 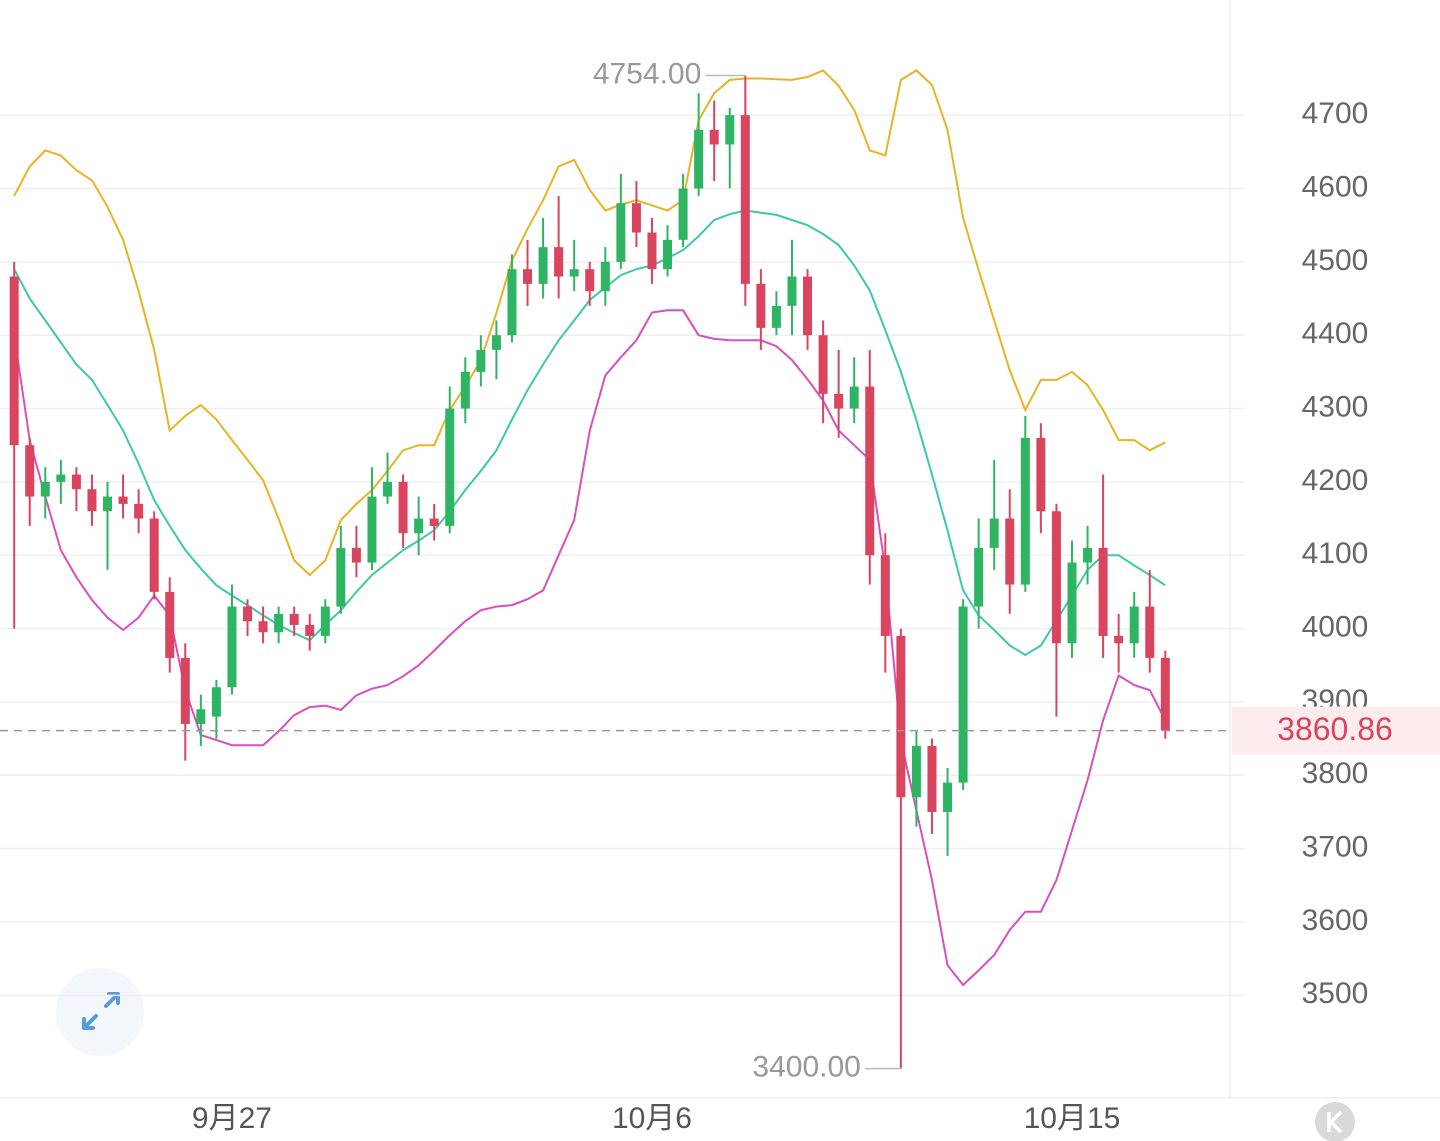 I want to click on expand-icon, so click(x=101, y=1011).